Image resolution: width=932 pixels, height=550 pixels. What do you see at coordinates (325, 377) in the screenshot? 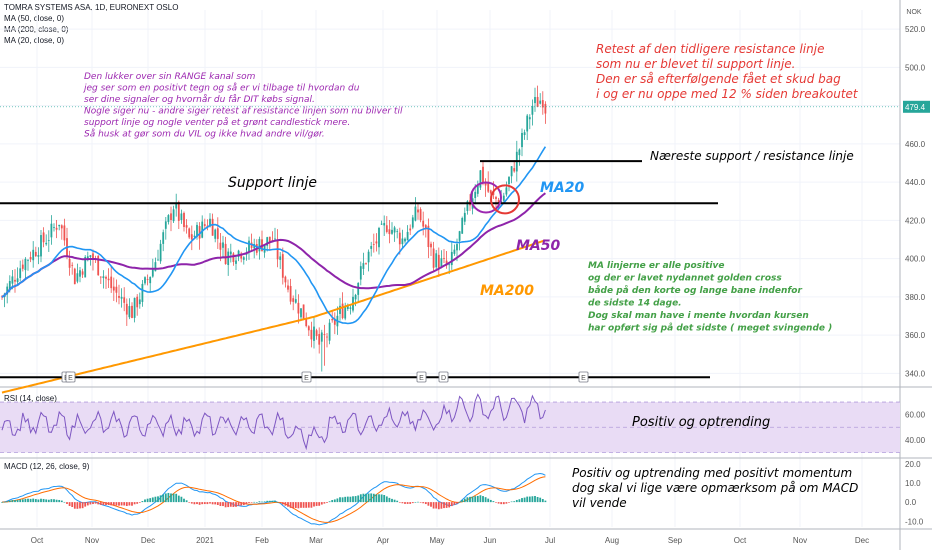
I see `event-markers: EEEEDE` at bounding box center [325, 377].